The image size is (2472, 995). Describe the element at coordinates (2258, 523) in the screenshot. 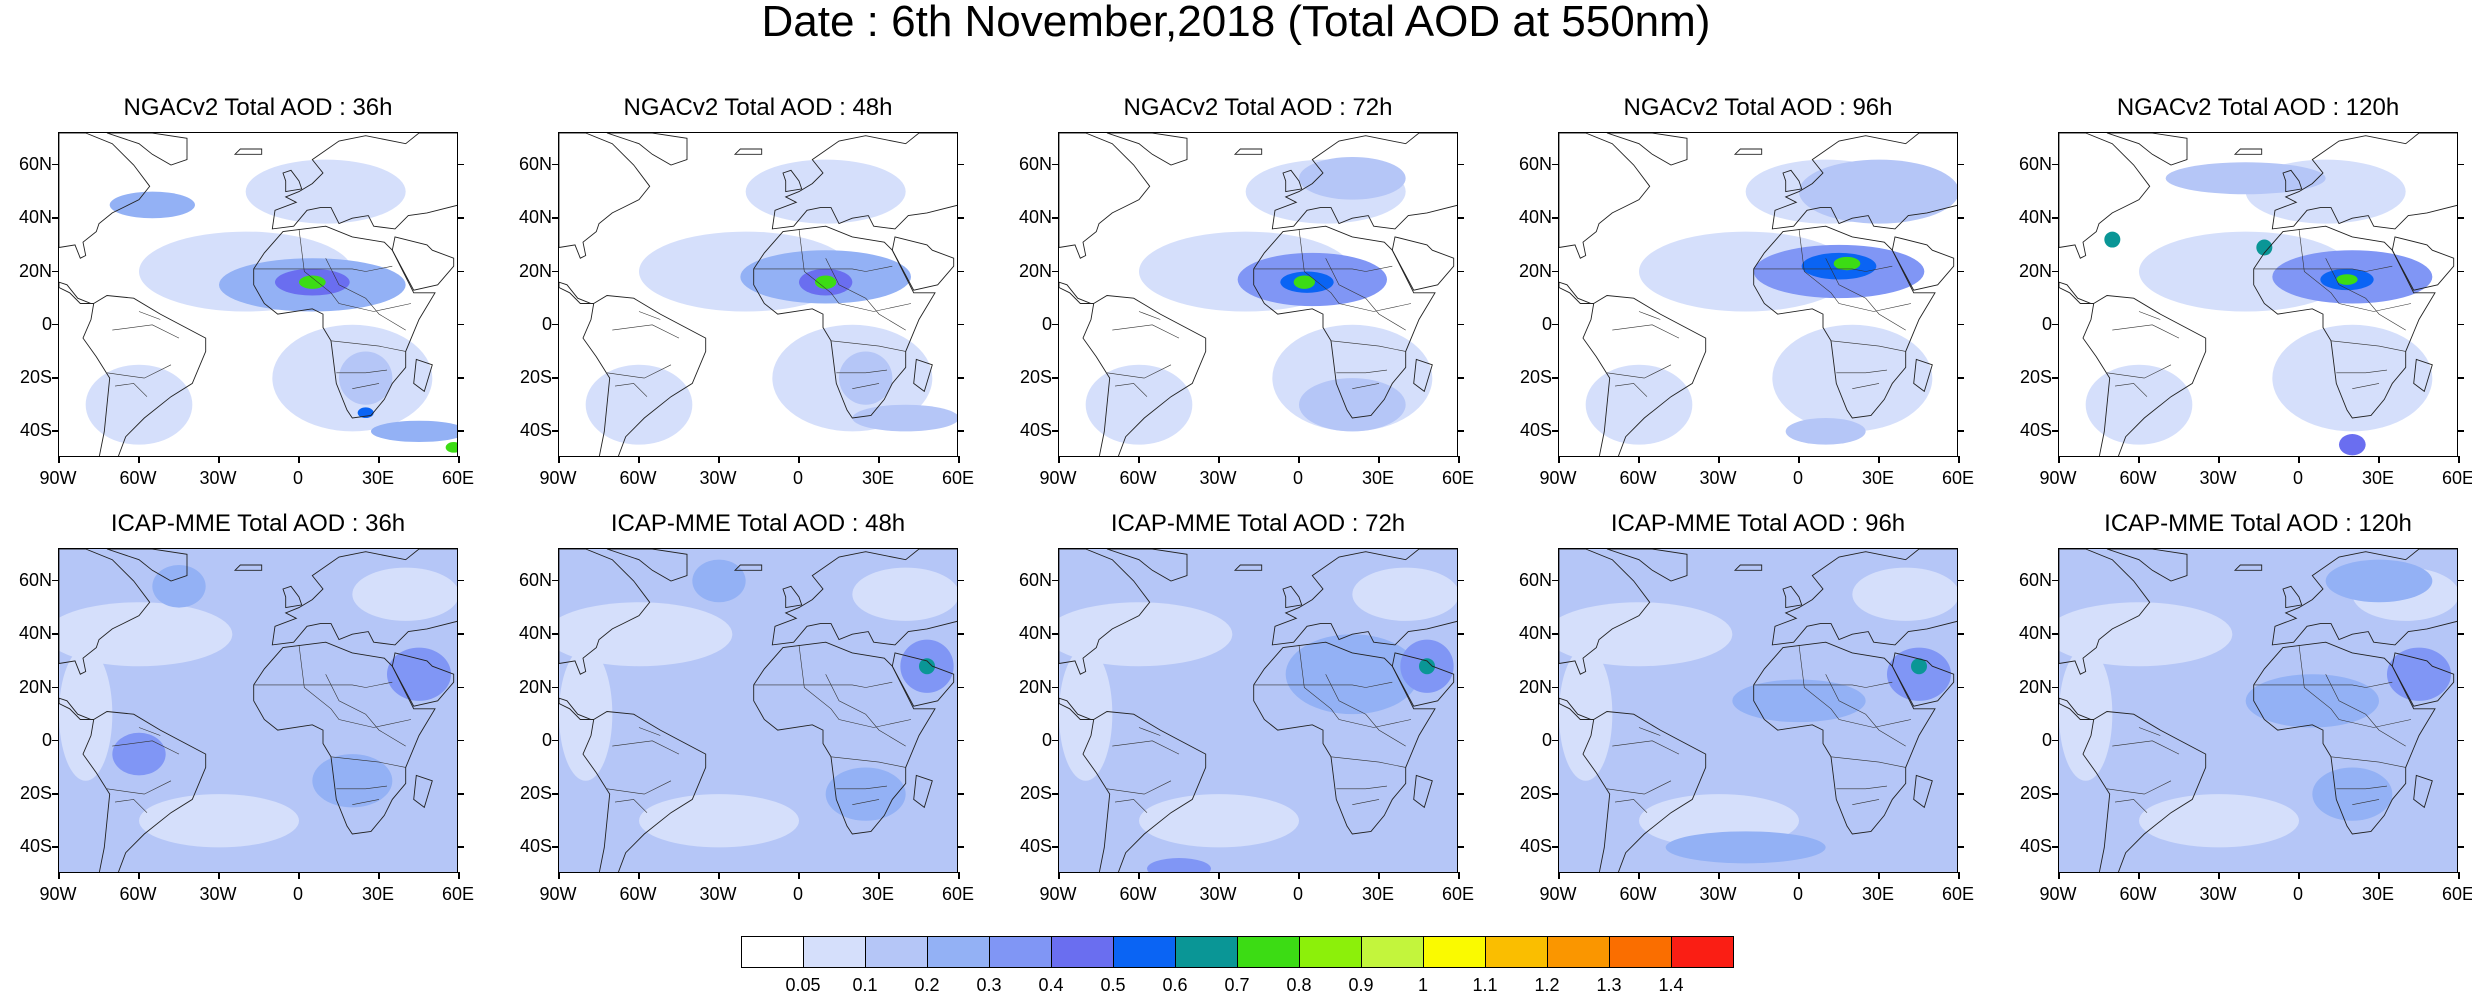

I see `panel-title: ICAP-MME Total AOD : 120h` at that location.